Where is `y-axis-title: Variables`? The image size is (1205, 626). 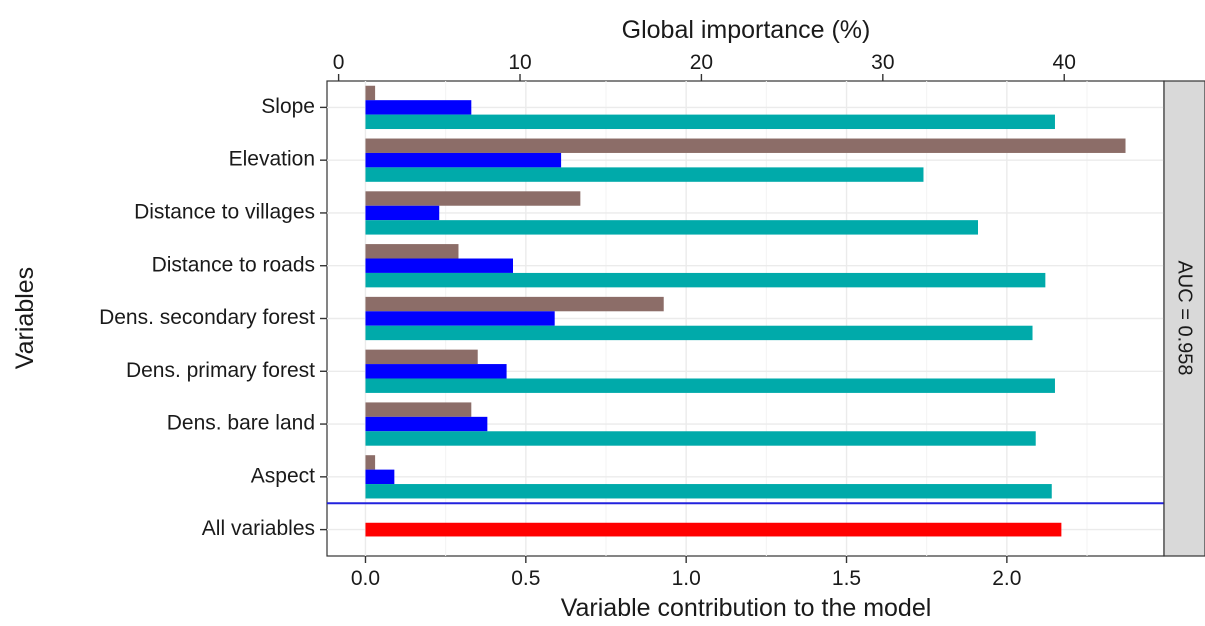
y-axis-title: Variables is located at coordinates (25, 318).